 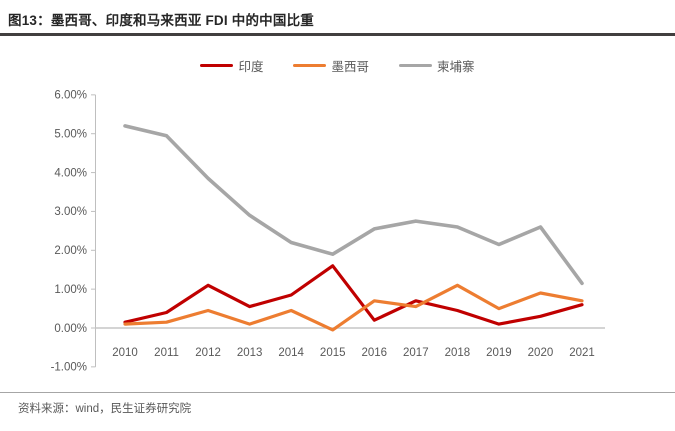 I want to click on series-line-墨西哥, so click(x=353, y=307).